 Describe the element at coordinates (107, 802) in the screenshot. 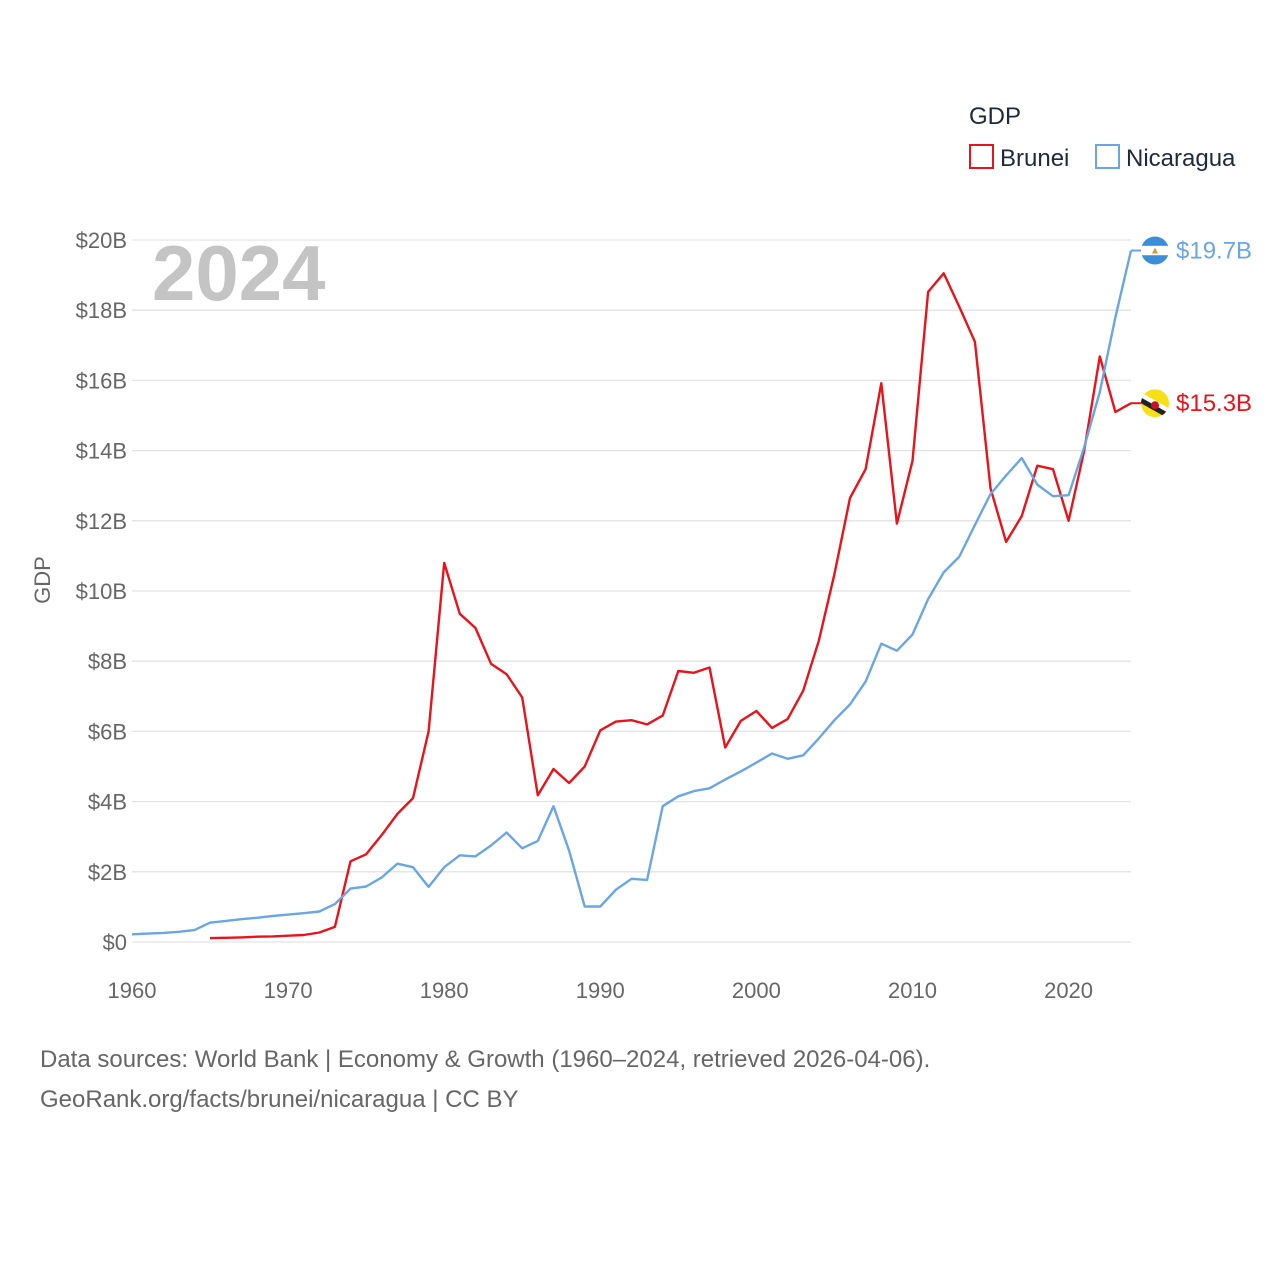

I see `y-tick-label: $4B` at that location.